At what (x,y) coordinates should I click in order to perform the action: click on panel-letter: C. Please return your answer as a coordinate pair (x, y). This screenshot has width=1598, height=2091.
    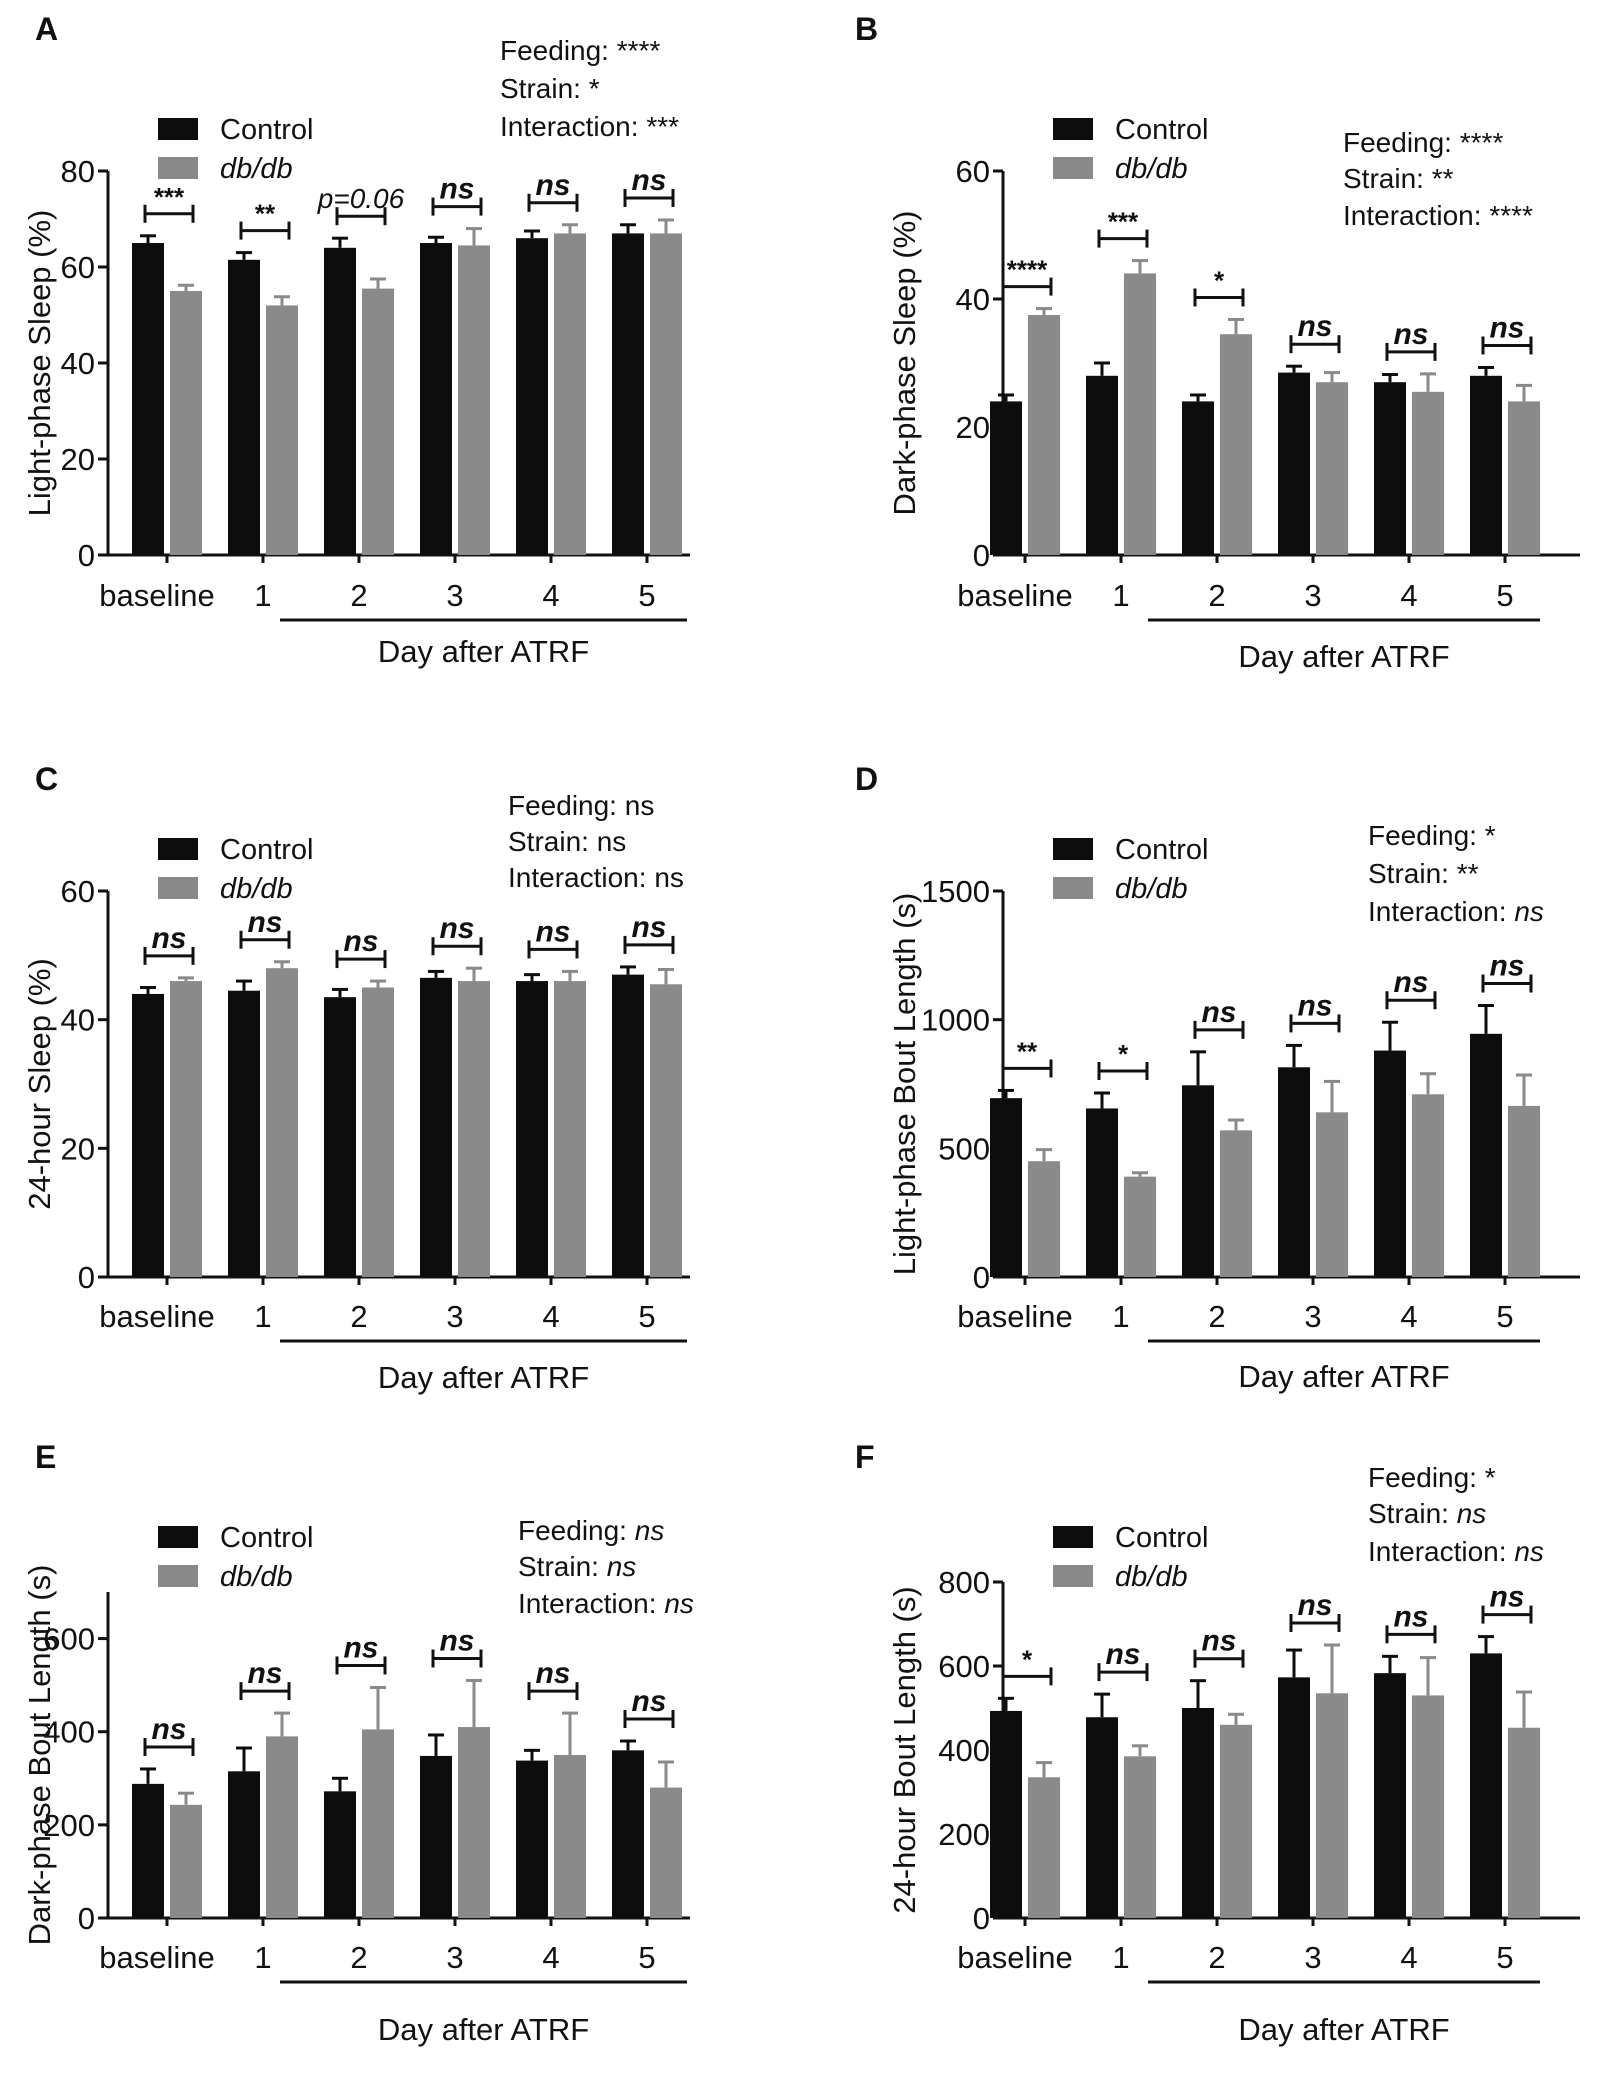
    Looking at the image, I should click on (46, 779).